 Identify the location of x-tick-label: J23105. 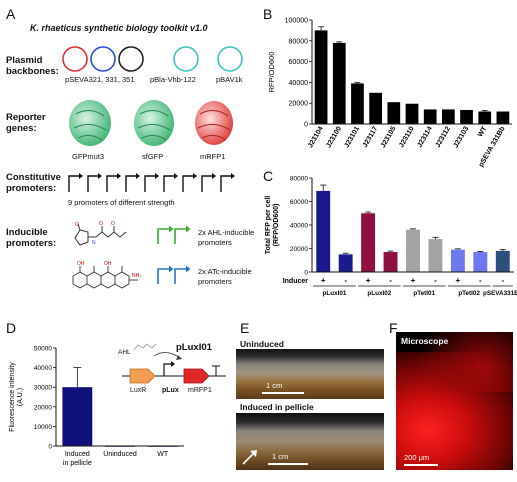
(389, 137).